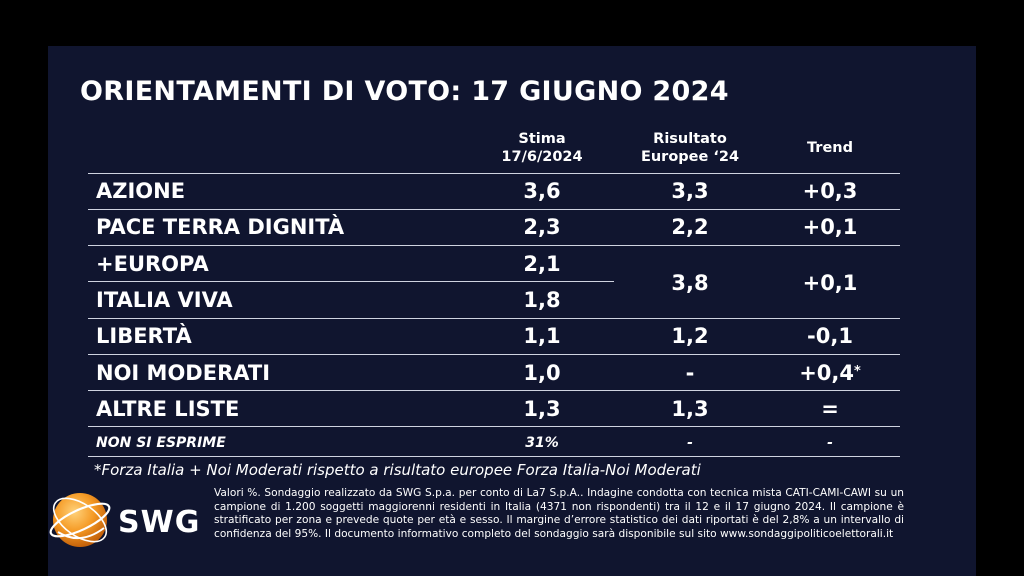 The image size is (1024, 576). I want to click on col-header-trend: Trend, so click(830, 148).